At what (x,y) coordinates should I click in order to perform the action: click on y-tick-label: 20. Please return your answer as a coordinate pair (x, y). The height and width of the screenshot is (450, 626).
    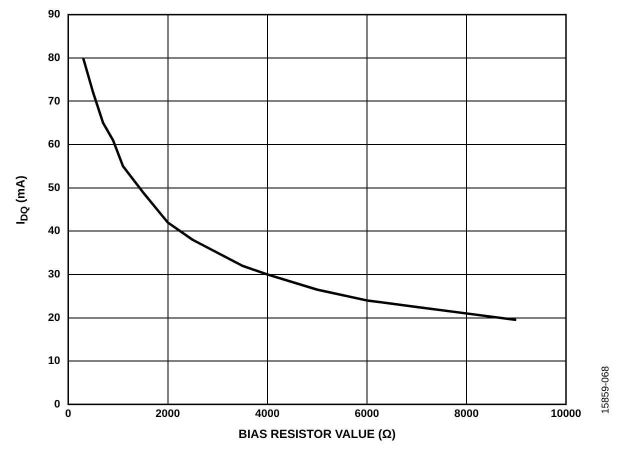
    Looking at the image, I should click on (54, 318).